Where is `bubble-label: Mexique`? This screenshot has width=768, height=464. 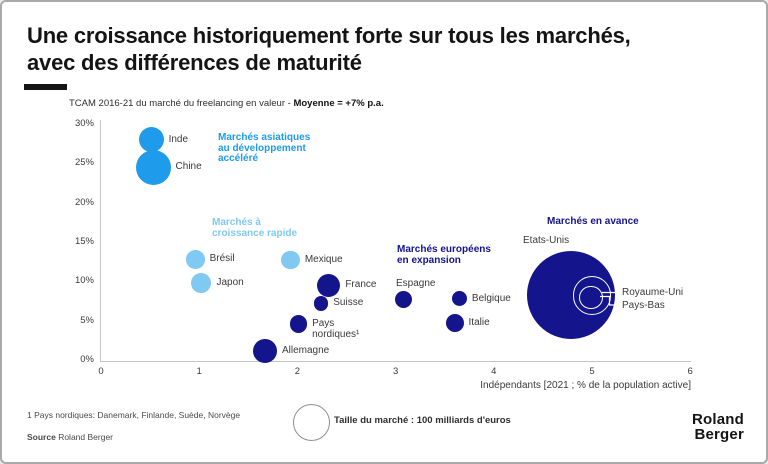
bubble-label: Mexique is located at coordinates (323, 260).